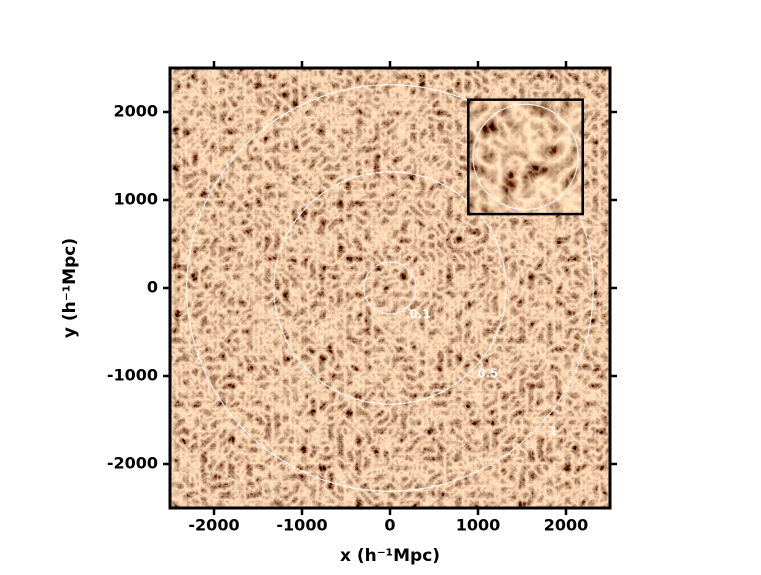 Image resolution: width=761 pixels, height=575 pixels. I want to click on y-tick-label: -2000, so click(132, 463).